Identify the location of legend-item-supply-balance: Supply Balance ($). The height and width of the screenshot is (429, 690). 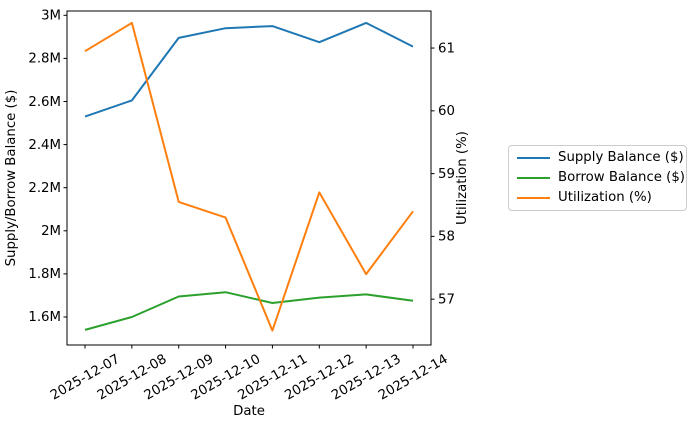
(600, 158).